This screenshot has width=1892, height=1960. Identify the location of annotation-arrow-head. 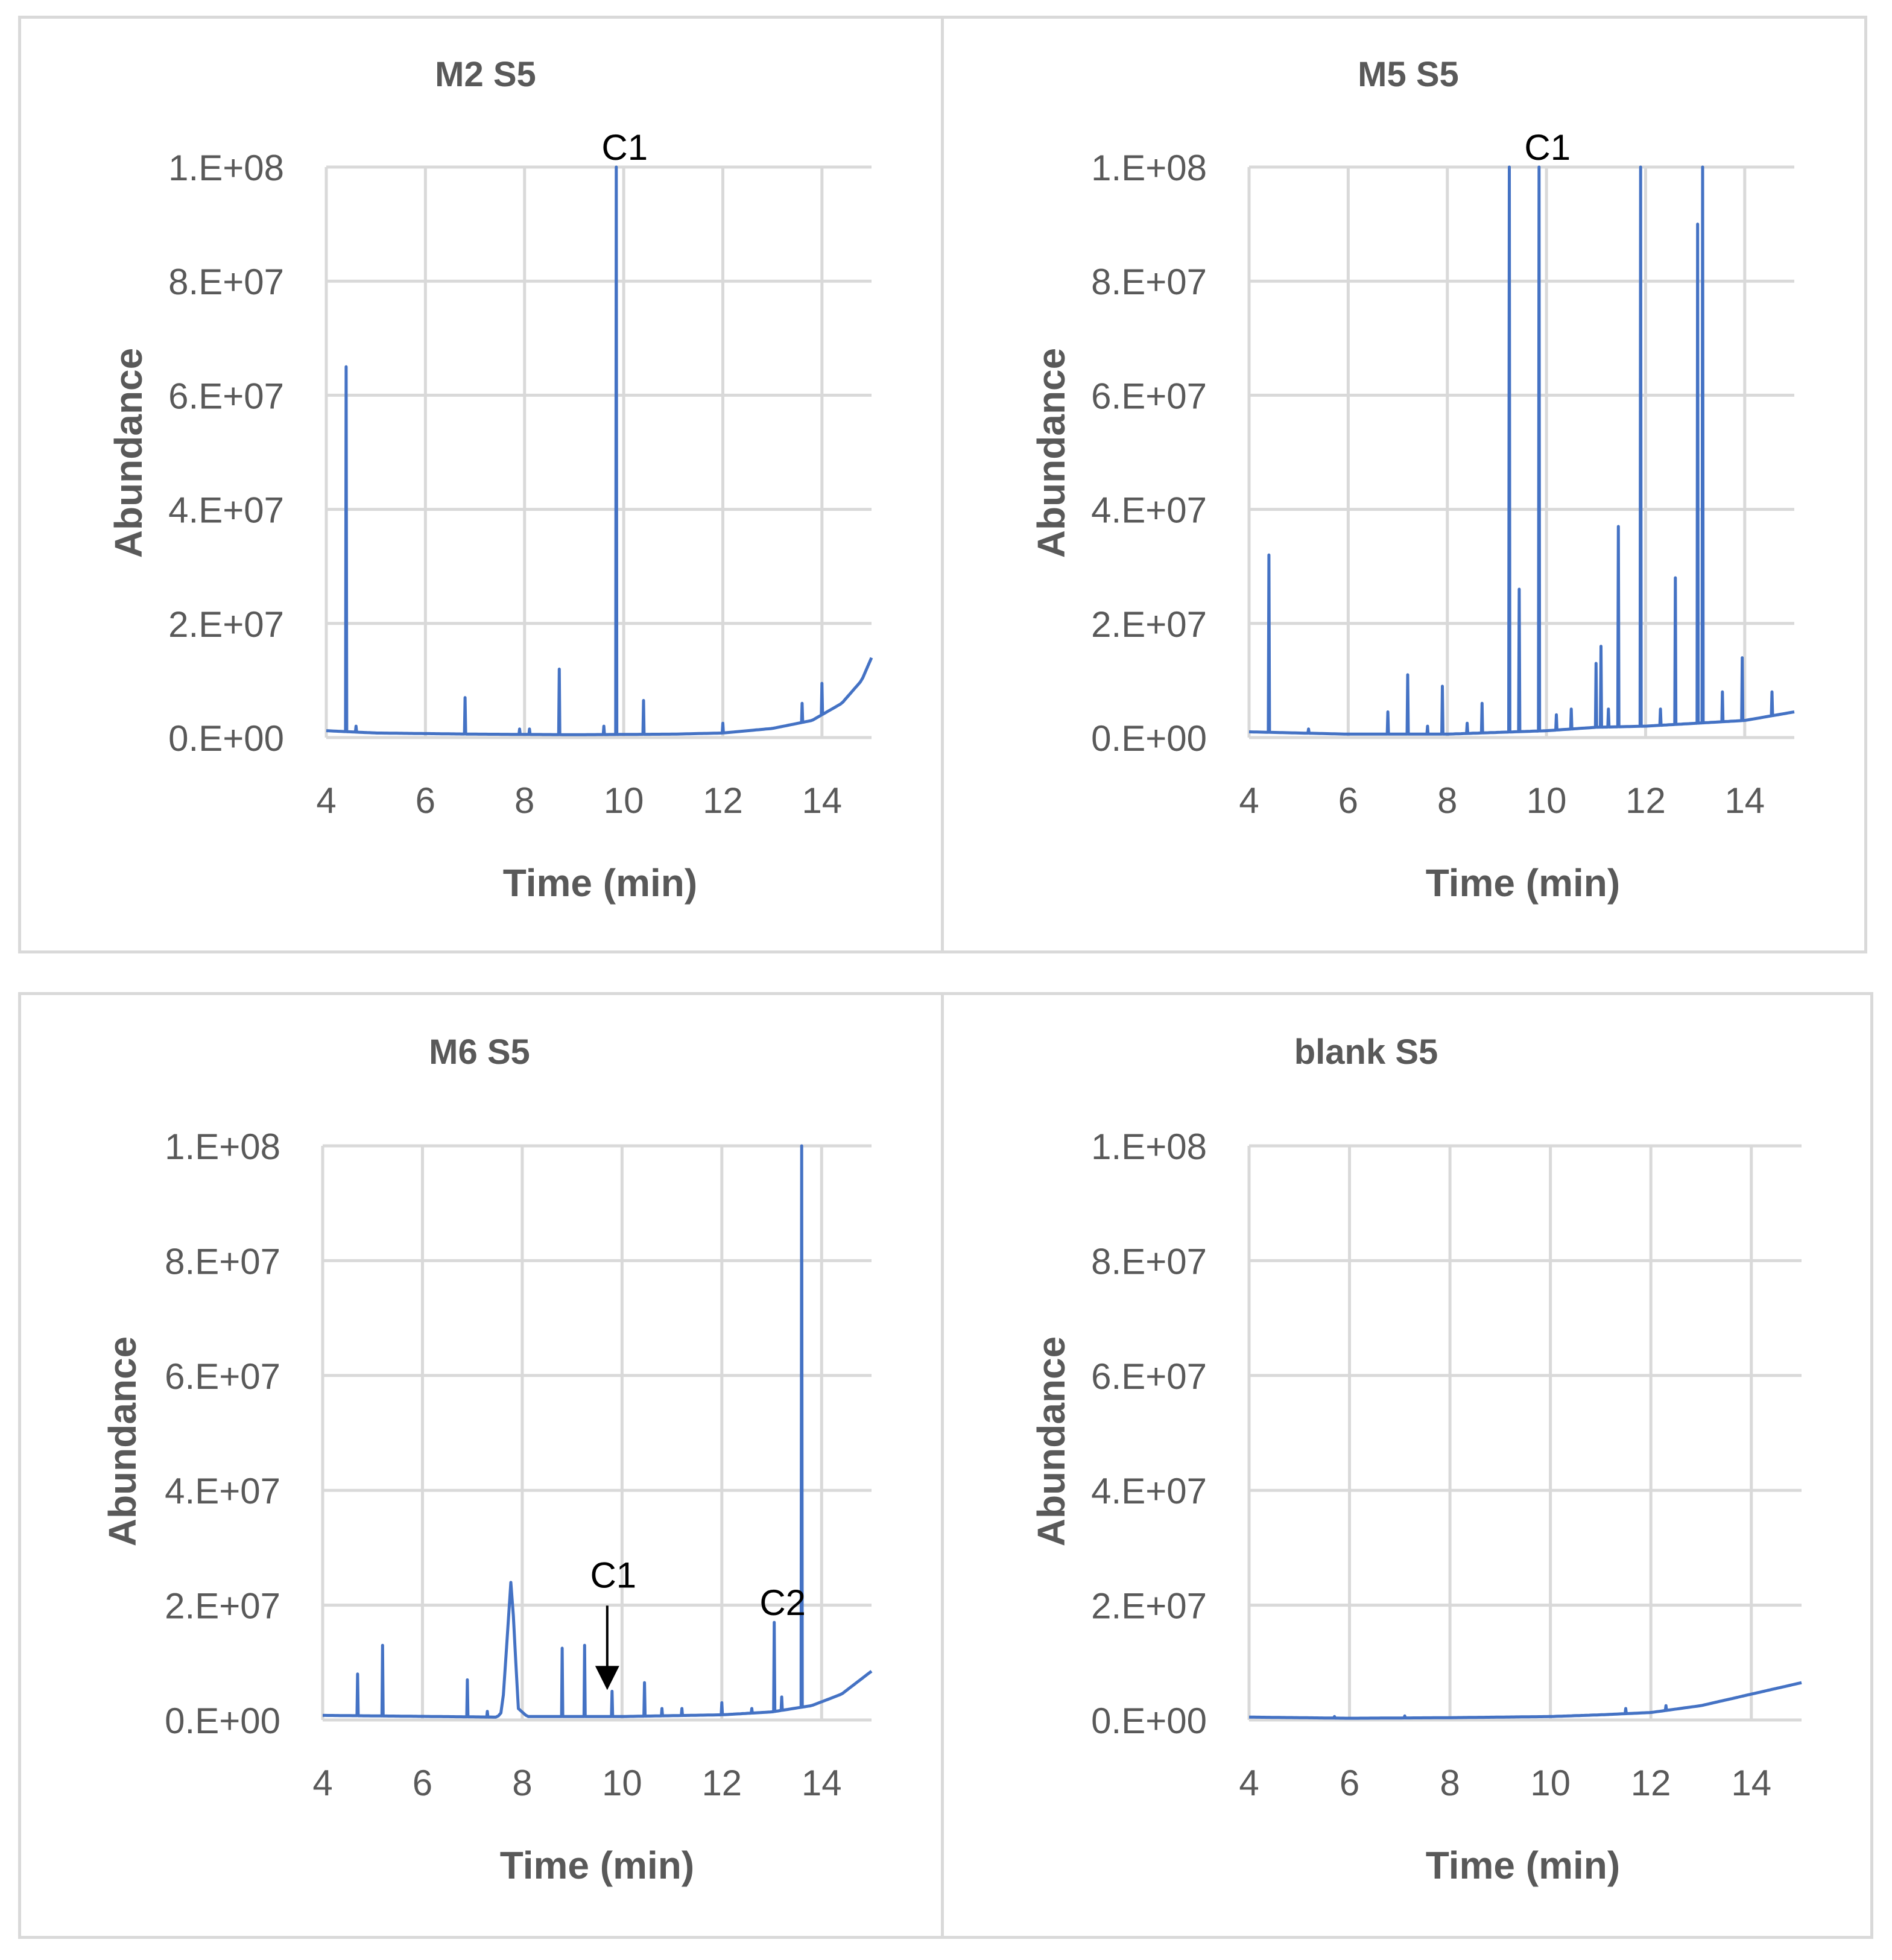
(607, 1678).